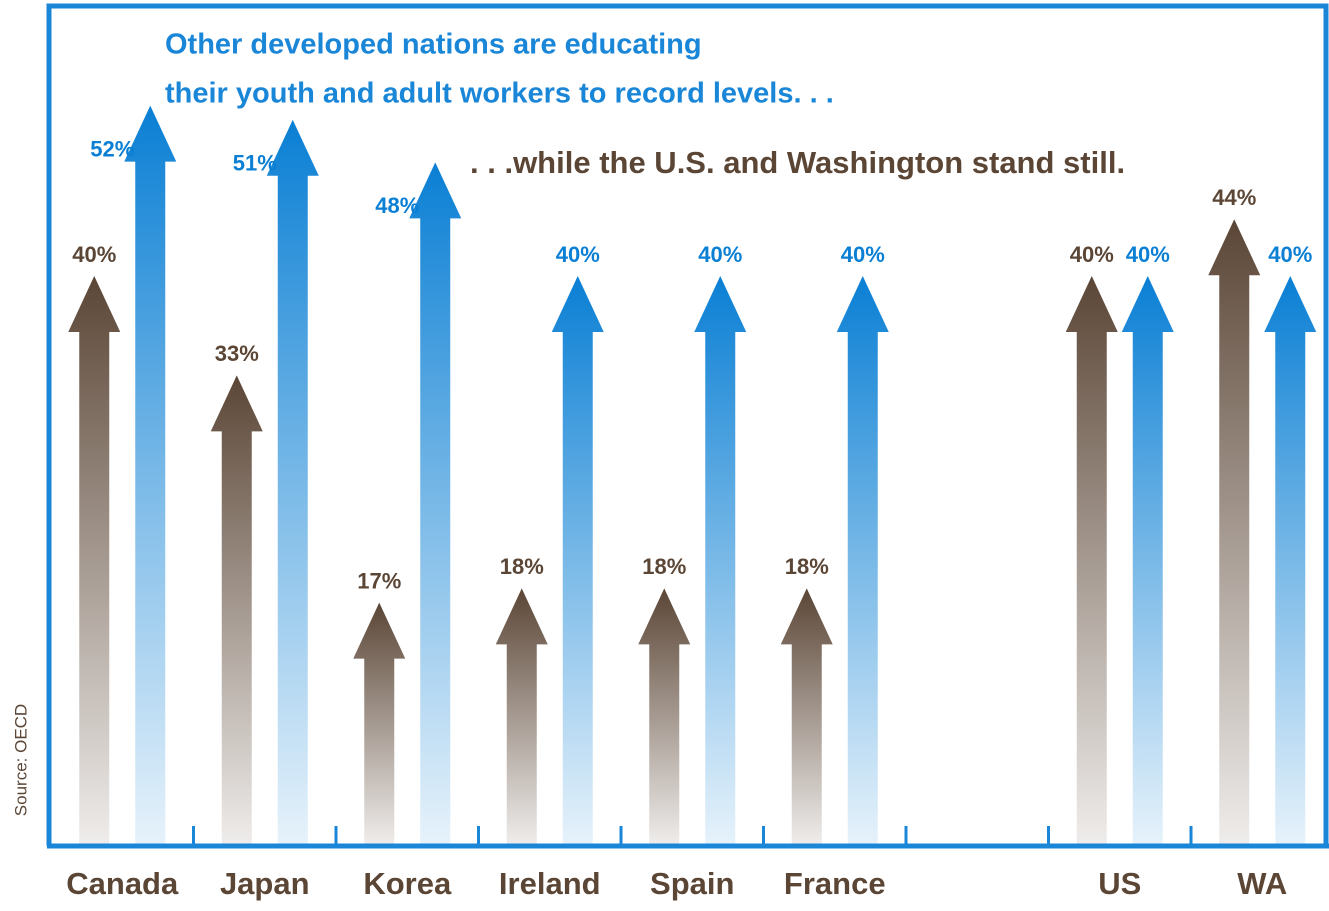  Describe the element at coordinates (692, 883) in the screenshot. I see `x-tick-label: Spain` at that location.